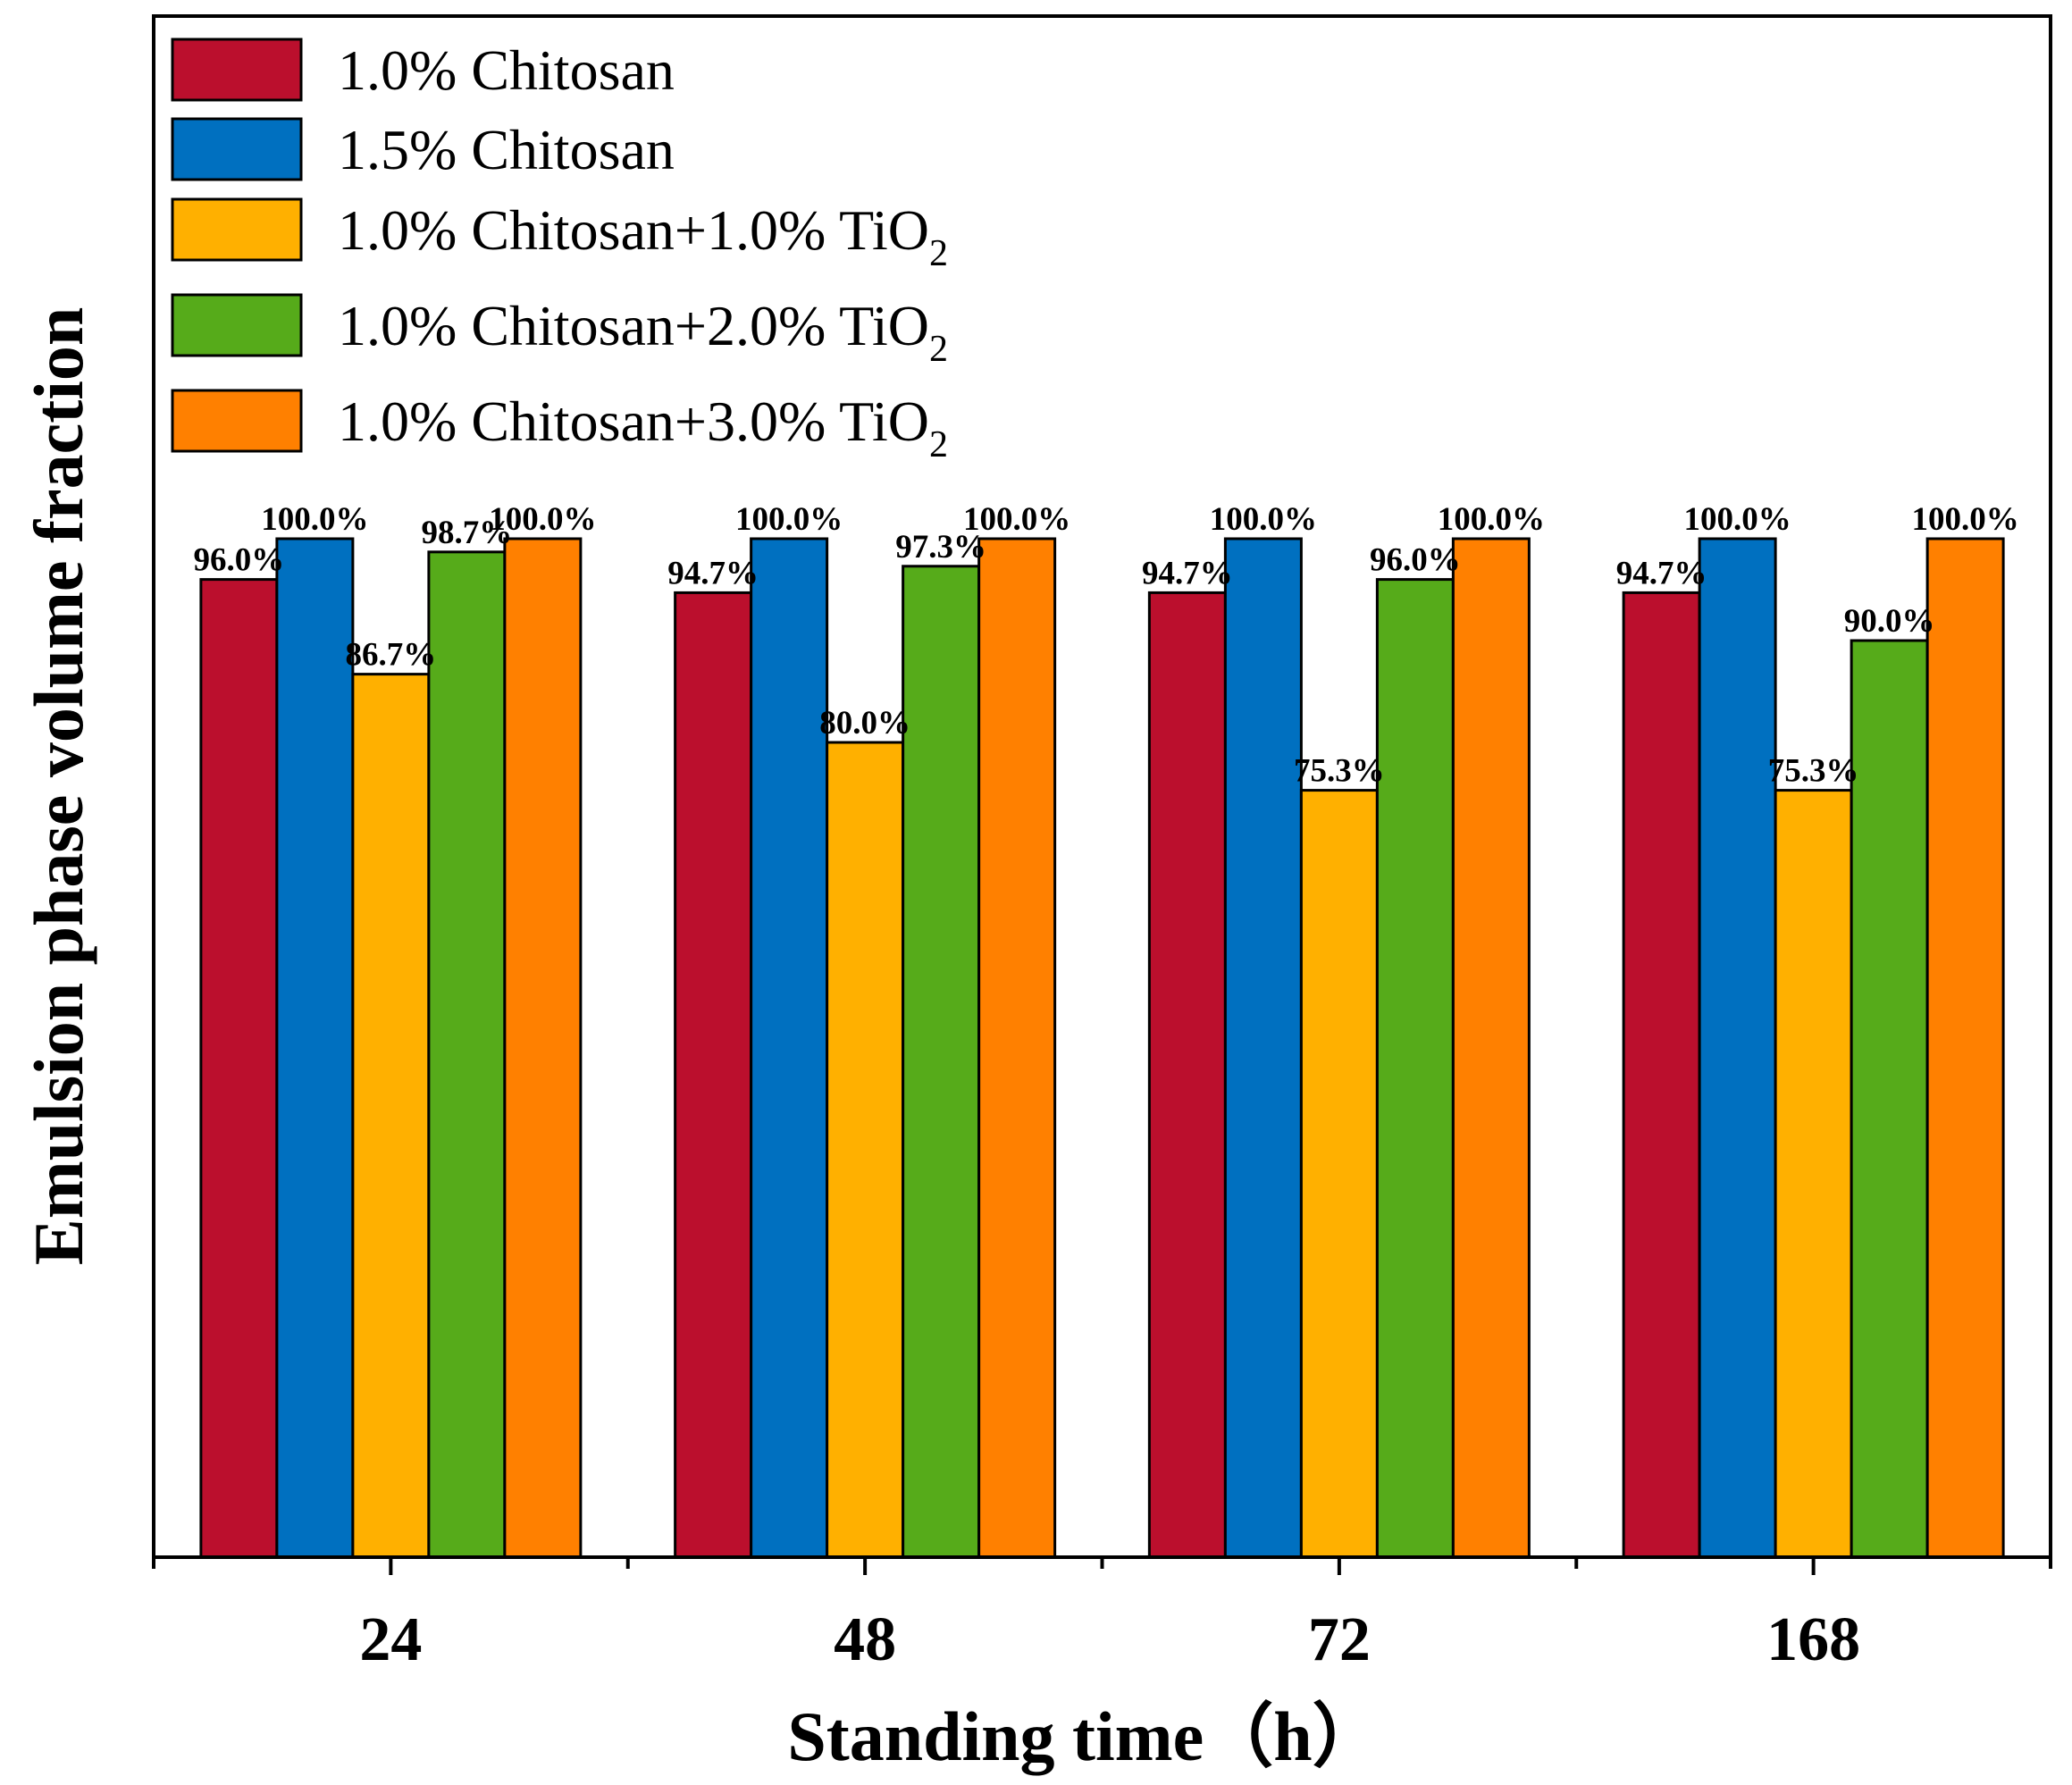  I want to click on data-label-24-series-5: 100.0%, so click(542, 519).